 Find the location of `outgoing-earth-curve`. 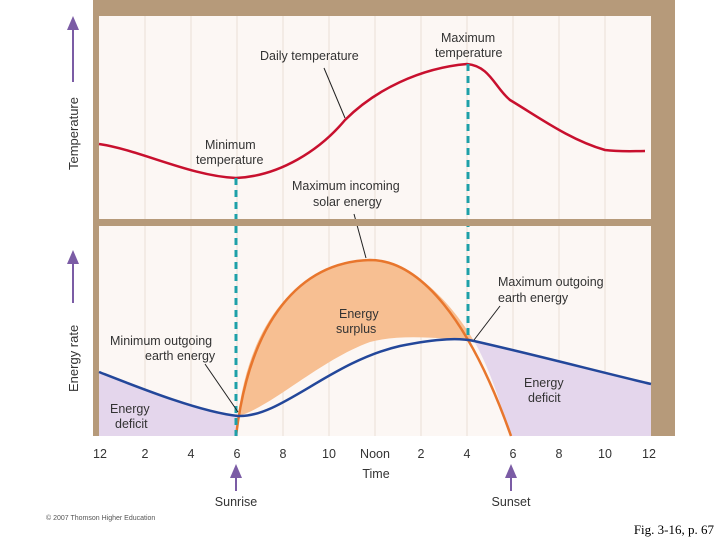

outgoing-earth-curve is located at coordinates (375, 377).